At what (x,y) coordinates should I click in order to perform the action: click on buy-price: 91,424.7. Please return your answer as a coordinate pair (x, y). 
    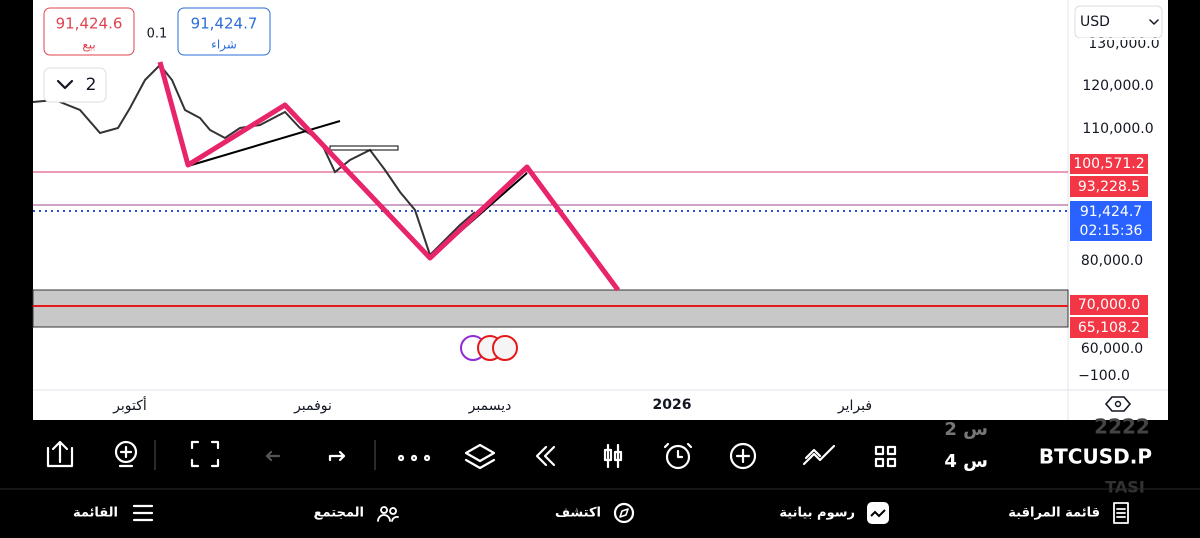
    Looking at the image, I should click on (224, 24).